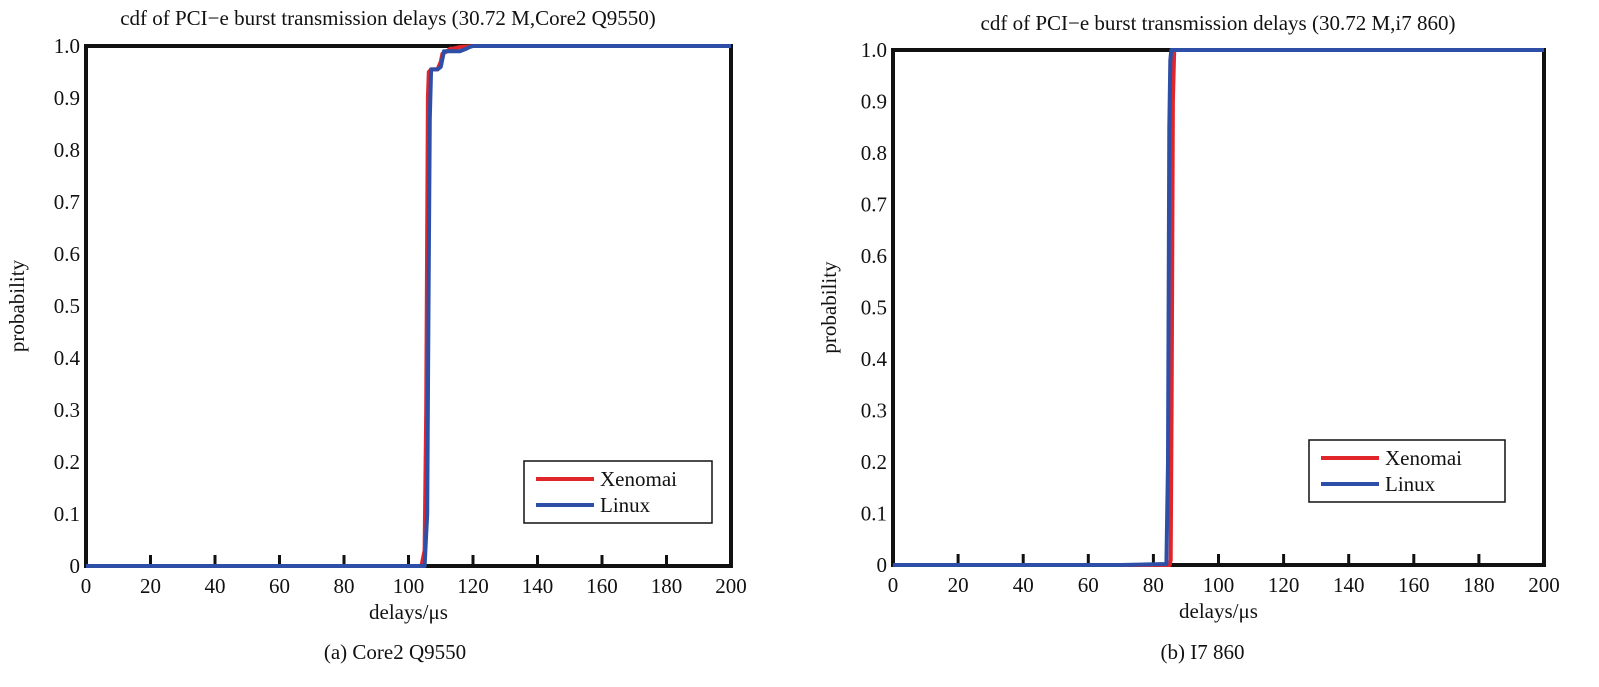 This screenshot has height=687, width=1599. I want to click on figure-caption-a: (a) Core2 Q9550, so click(395, 652).